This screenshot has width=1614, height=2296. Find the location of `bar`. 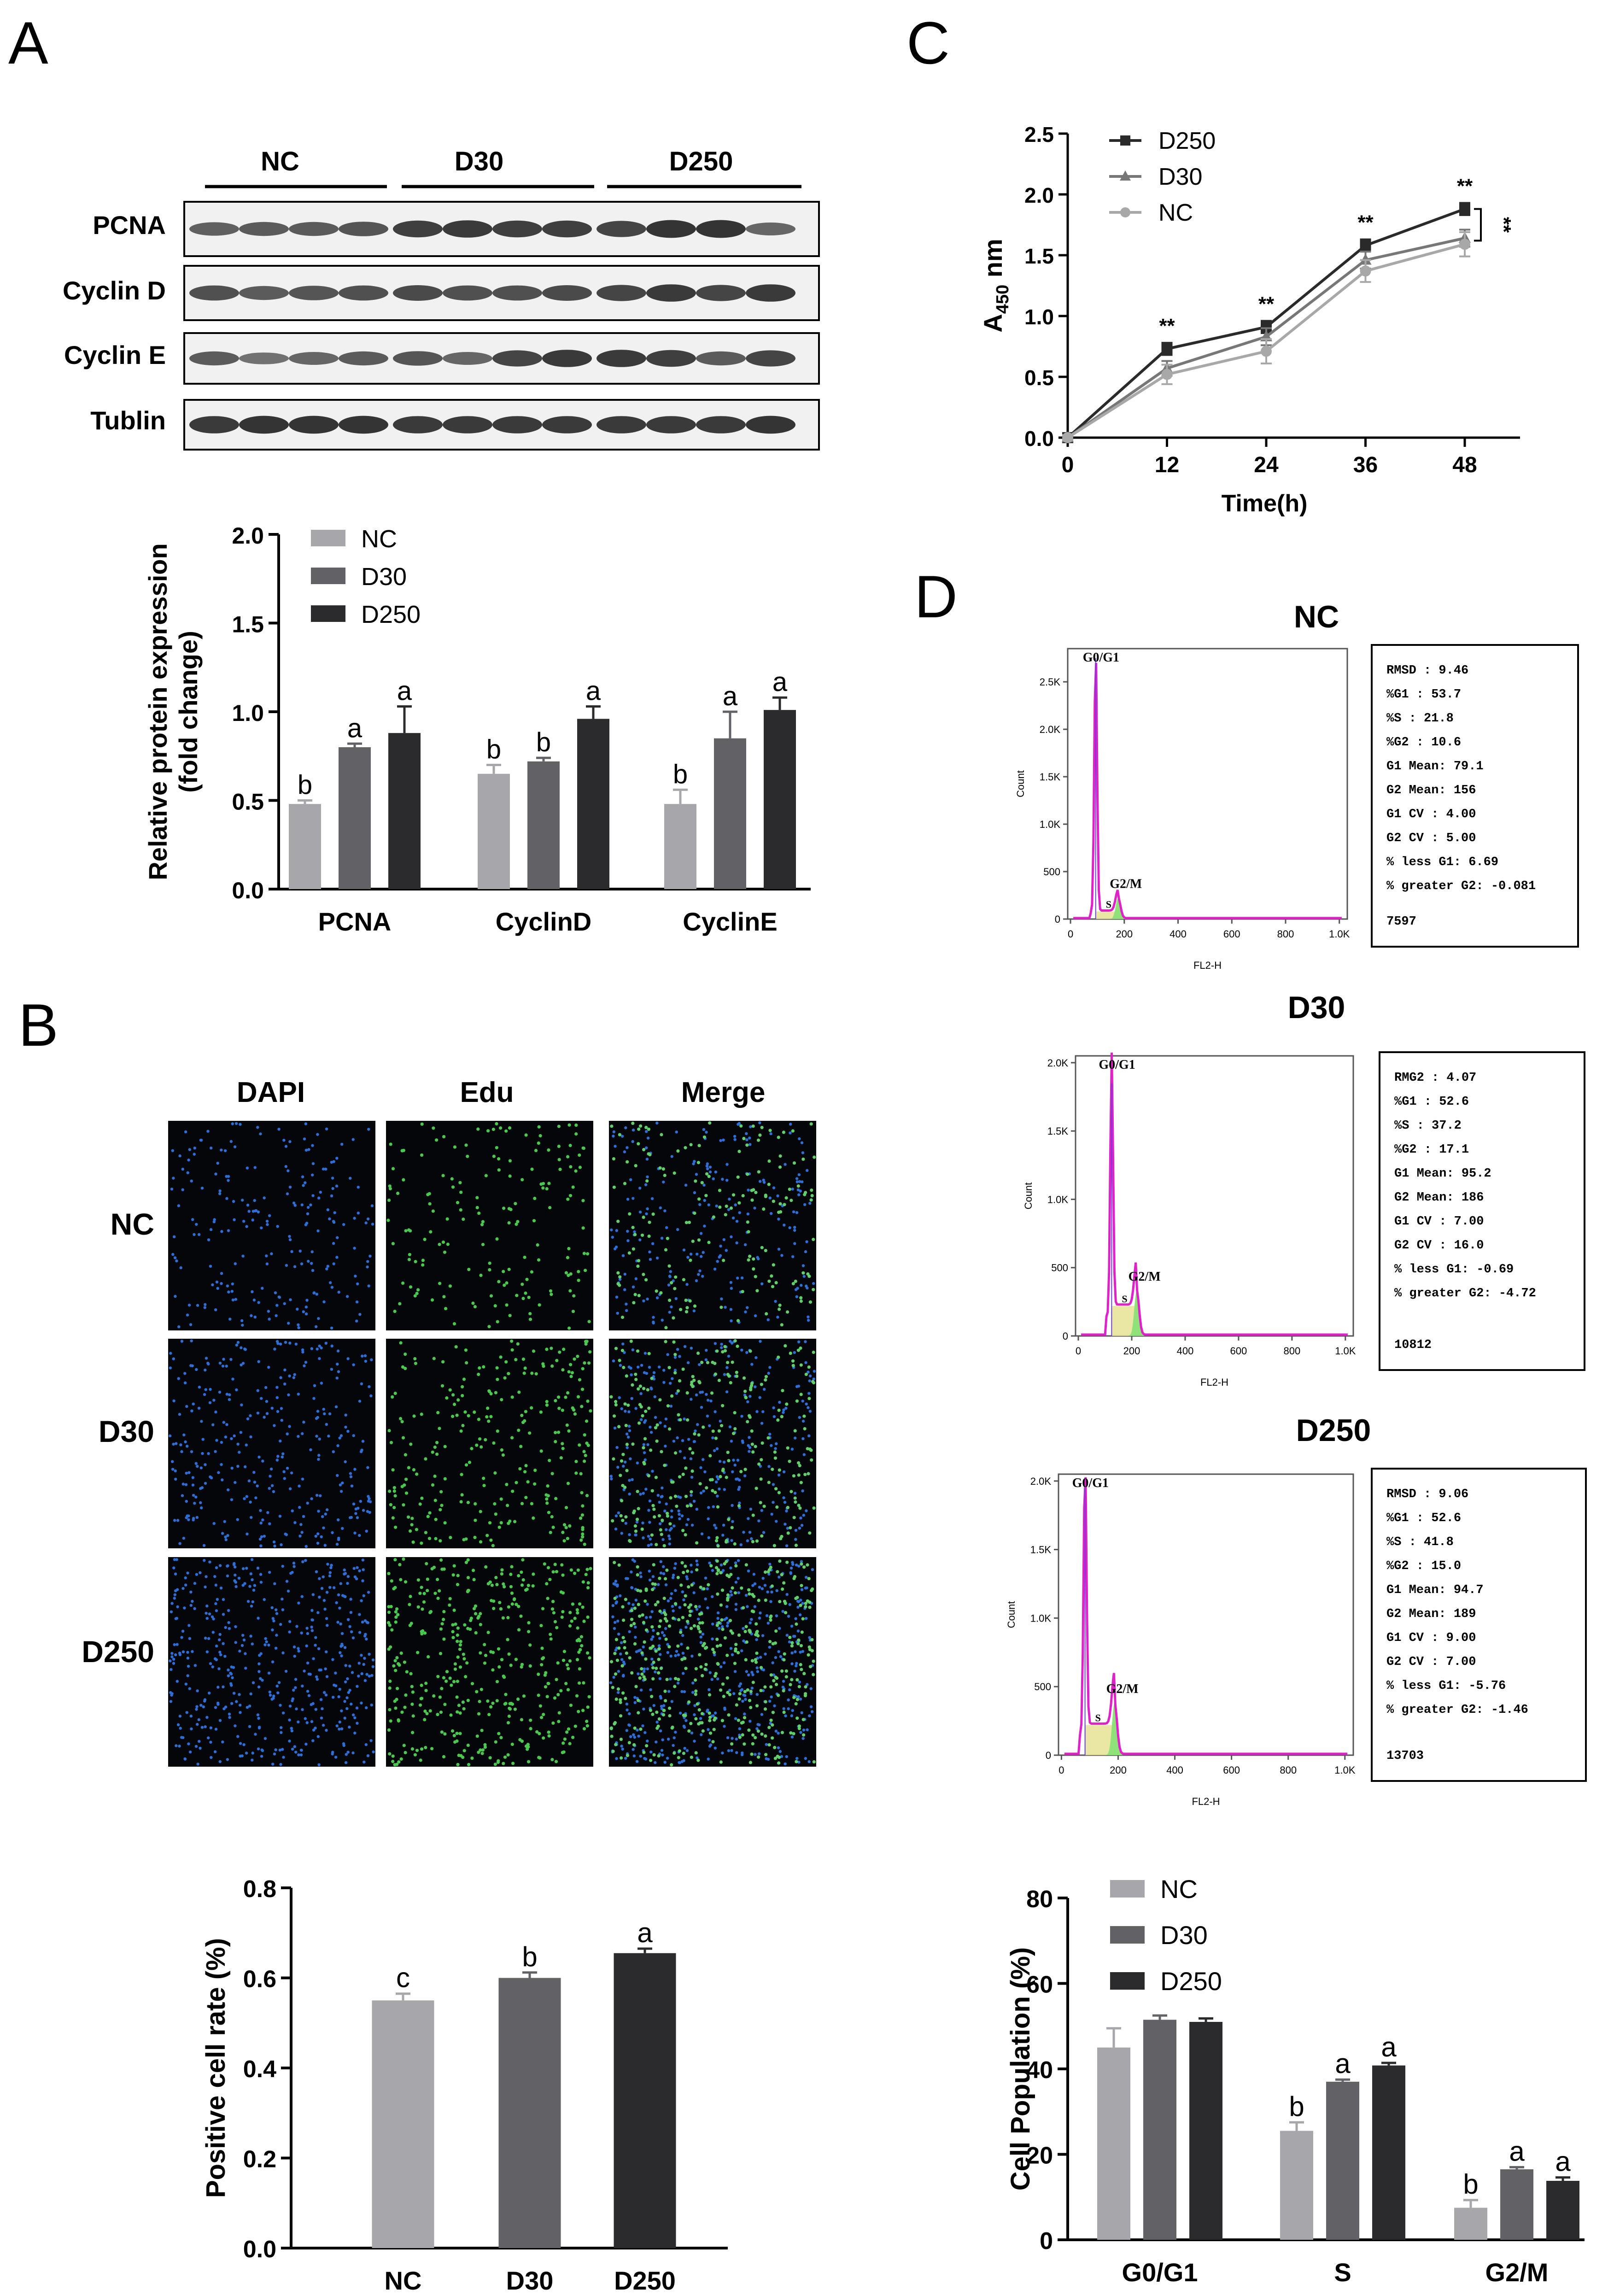

bar is located at coordinates (355, 818).